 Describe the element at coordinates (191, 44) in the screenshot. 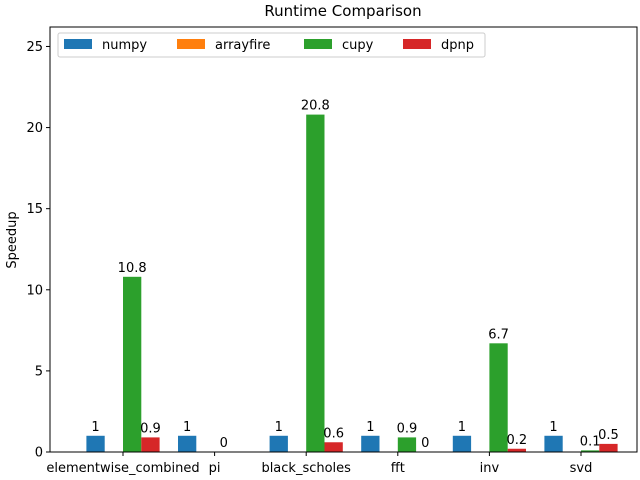

I see `legend-swatch-arrayfire` at that location.